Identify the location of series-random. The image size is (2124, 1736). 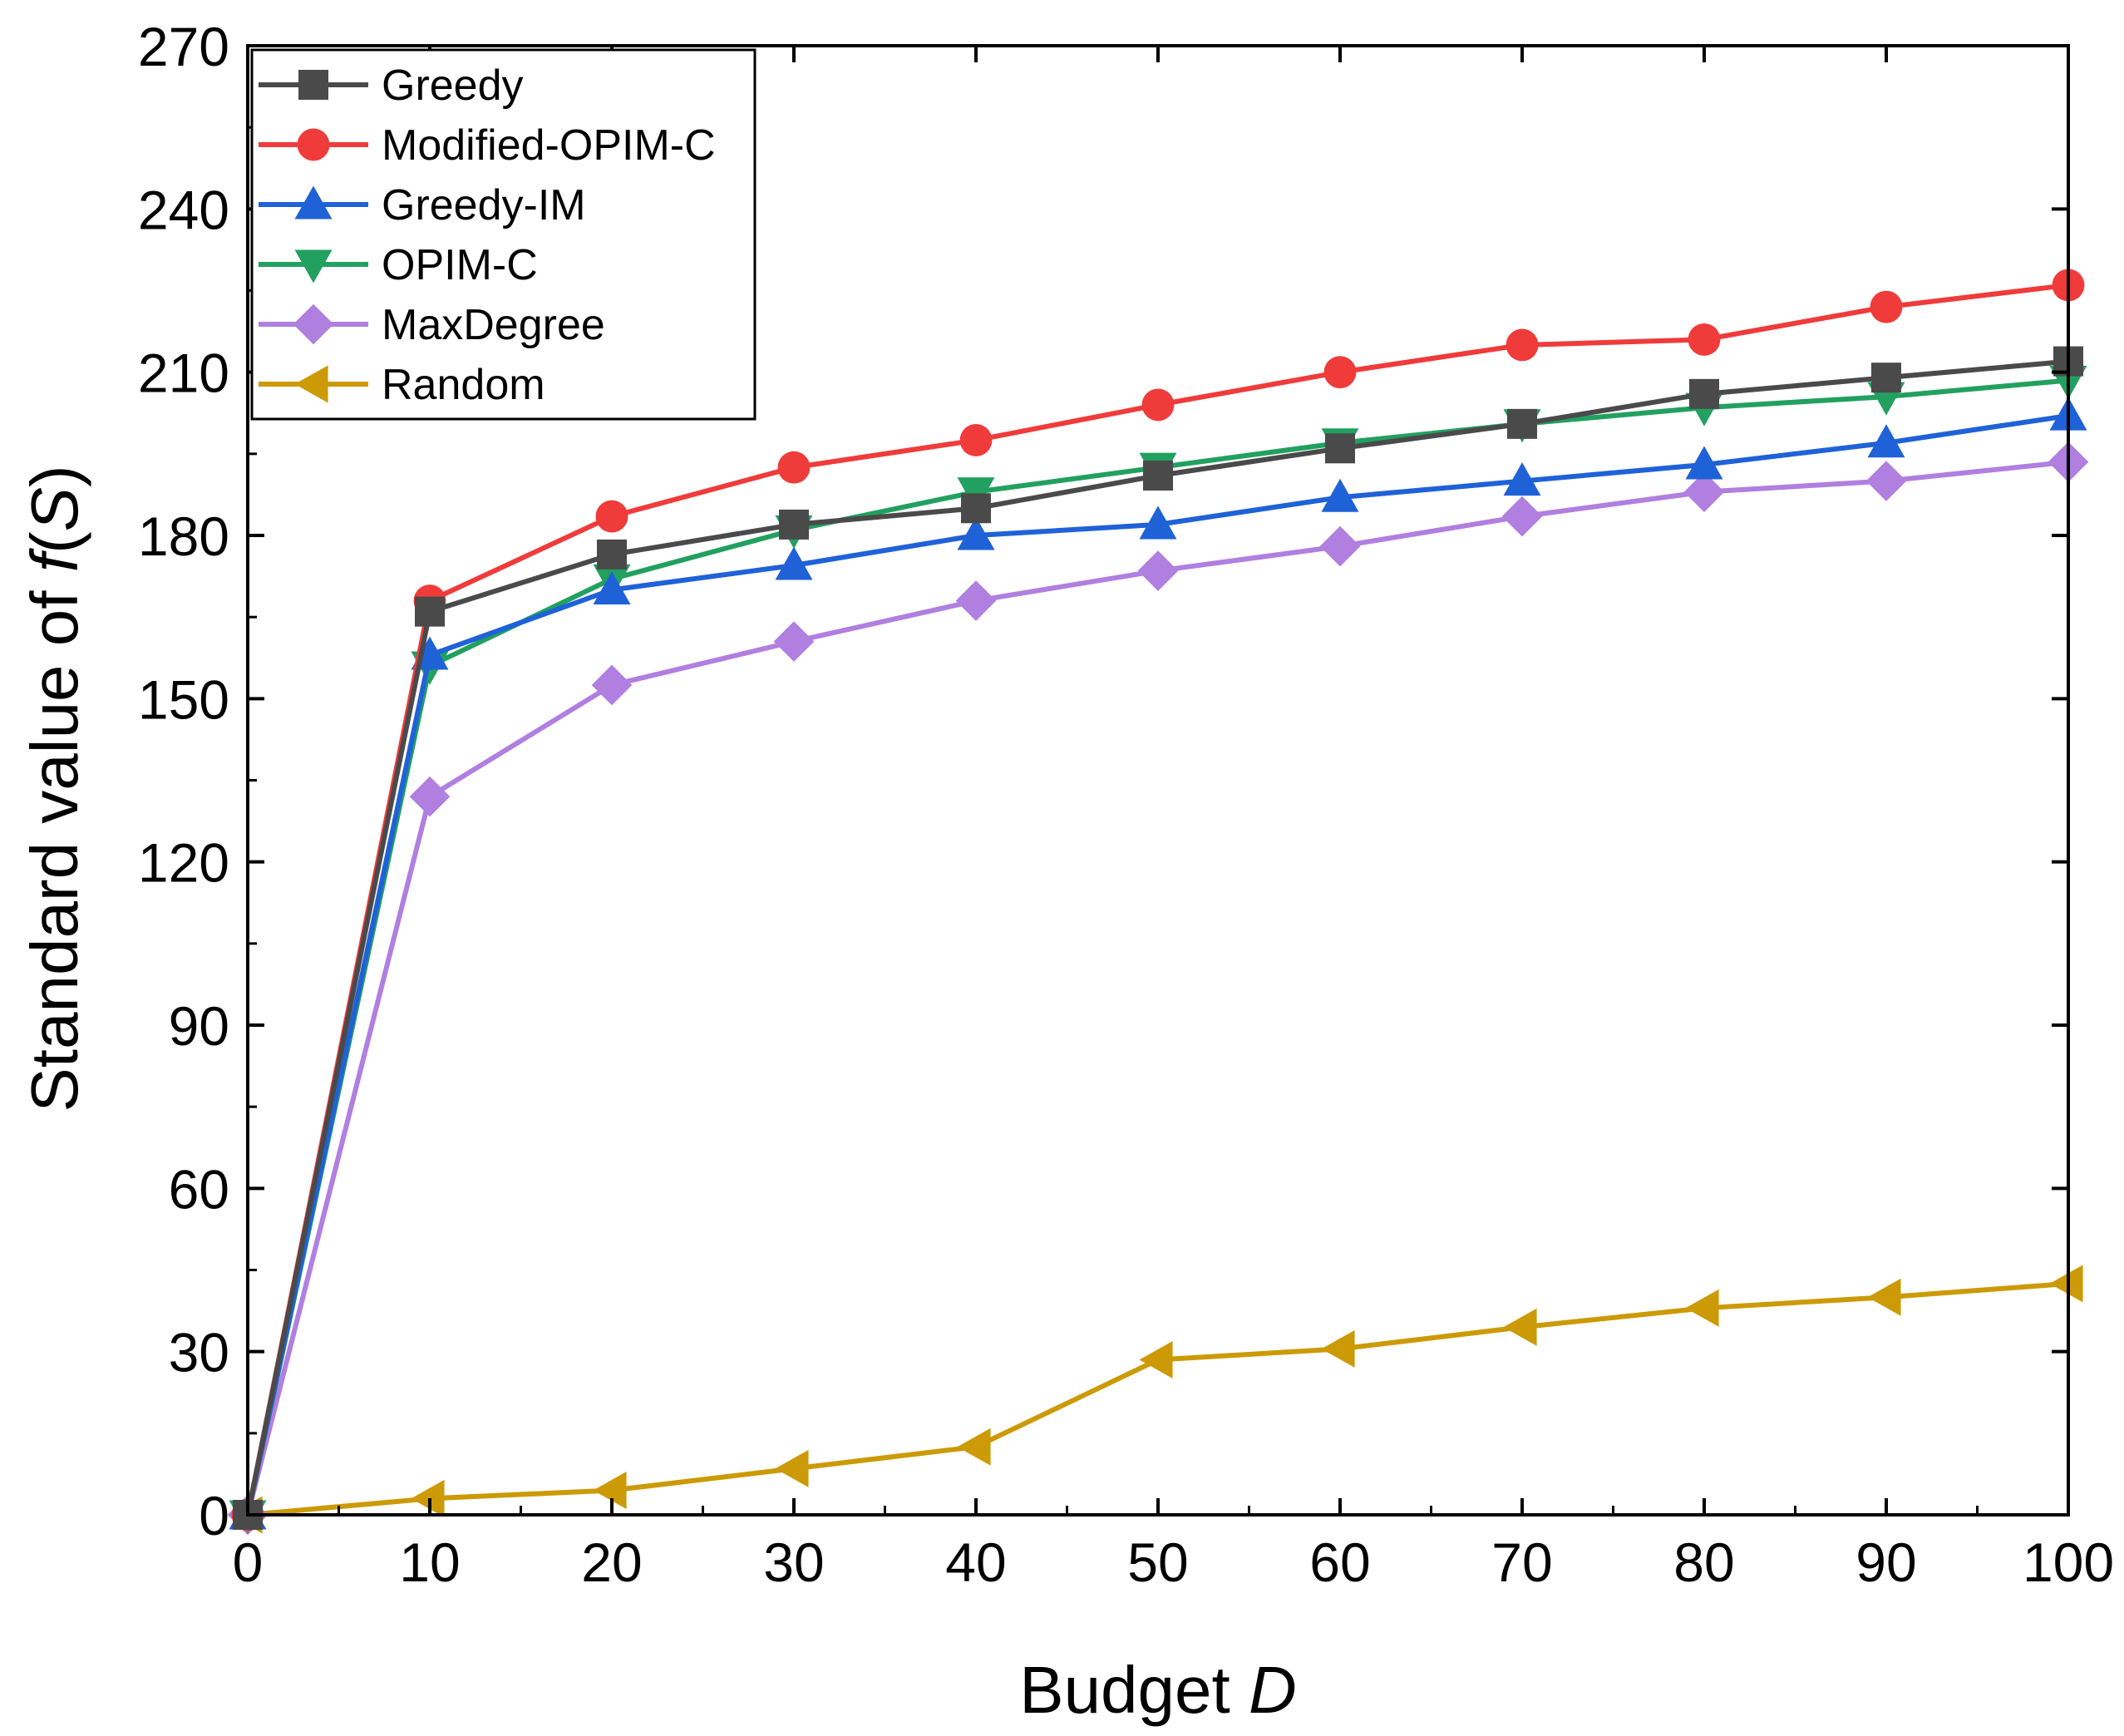
(1156, 1399).